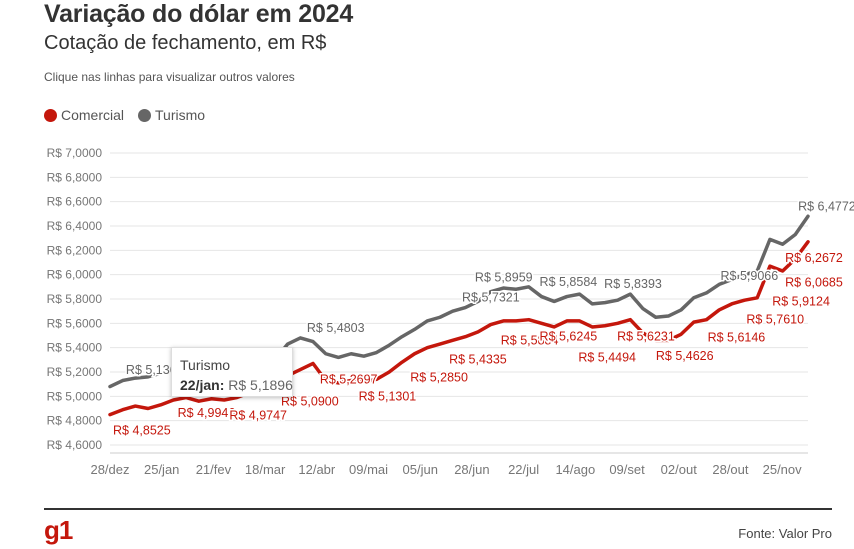 The height and width of the screenshot is (549, 854). What do you see at coordinates (439, 378) in the screenshot?
I see `data-label: R$ 5,2850` at bounding box center [439, 378].